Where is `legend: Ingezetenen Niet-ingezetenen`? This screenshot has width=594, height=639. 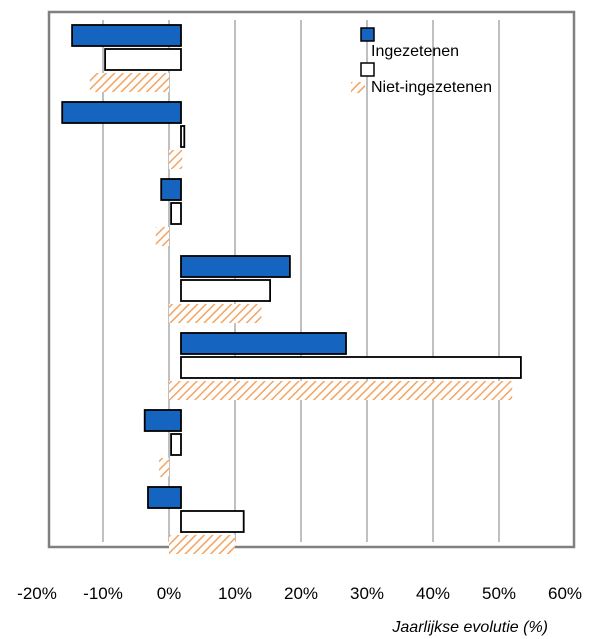 legend: Ingezetenen Niet-ingezetenen is located at coordinates (421, 61).